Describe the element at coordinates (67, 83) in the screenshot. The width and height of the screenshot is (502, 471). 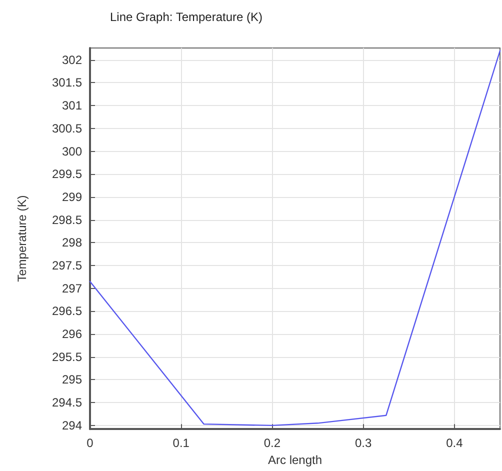
I see `y-tick-label: 301.5` at that location.